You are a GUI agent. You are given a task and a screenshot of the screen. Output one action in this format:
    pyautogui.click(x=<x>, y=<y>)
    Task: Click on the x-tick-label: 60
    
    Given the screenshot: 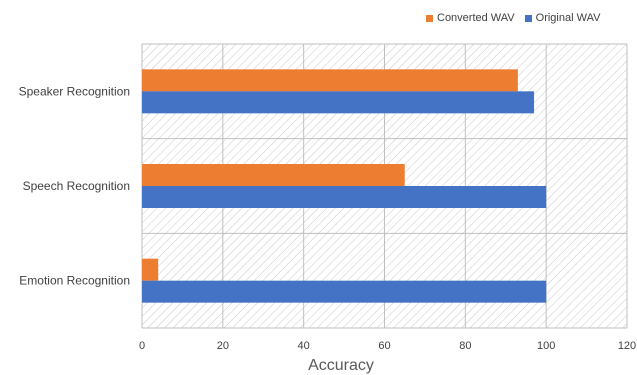 What is the action you would take?
    pyautogui.click(x=384, y=346)
    